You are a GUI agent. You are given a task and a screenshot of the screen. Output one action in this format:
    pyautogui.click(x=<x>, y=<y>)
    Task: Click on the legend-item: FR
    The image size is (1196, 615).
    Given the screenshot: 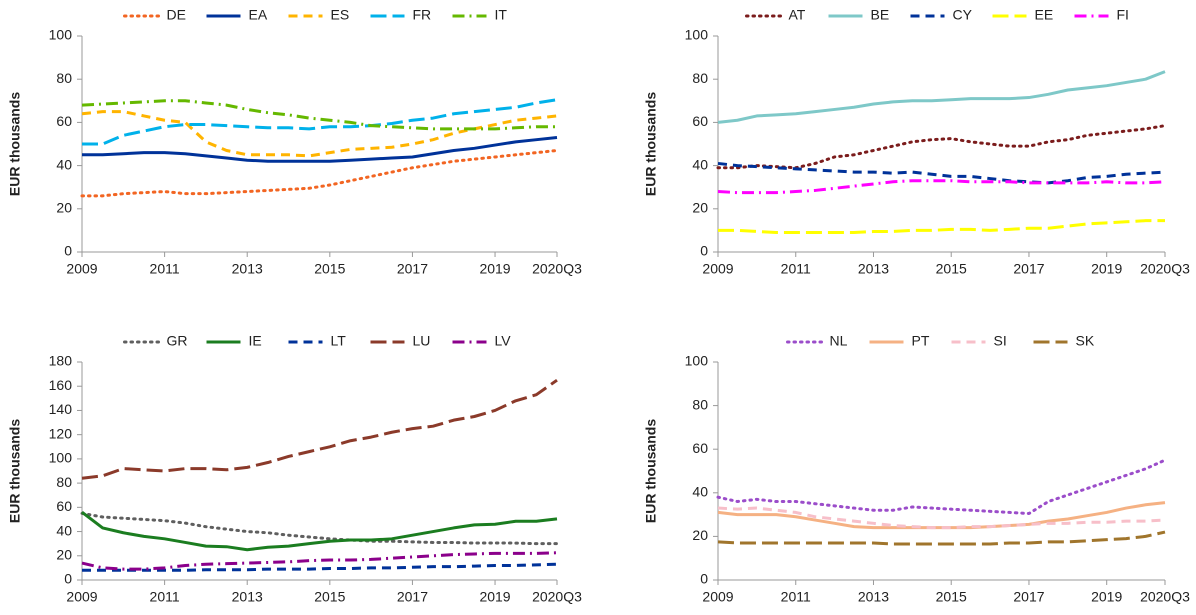 What is the action you would take?
    pyautogui.click(x=400, y=15)
    